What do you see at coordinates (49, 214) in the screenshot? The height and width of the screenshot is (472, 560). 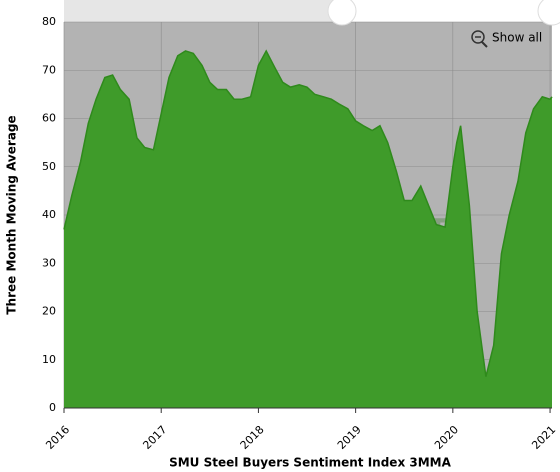 I see `y-tick-label: 40` at bounding box center [49, 214].